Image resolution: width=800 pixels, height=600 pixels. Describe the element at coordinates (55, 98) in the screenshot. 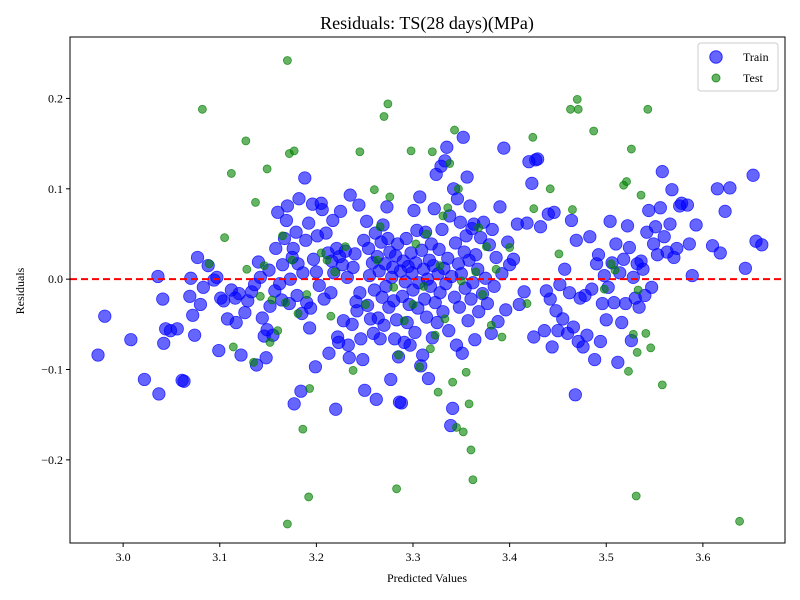

I see `y-tick-label: 0.2` at that location.